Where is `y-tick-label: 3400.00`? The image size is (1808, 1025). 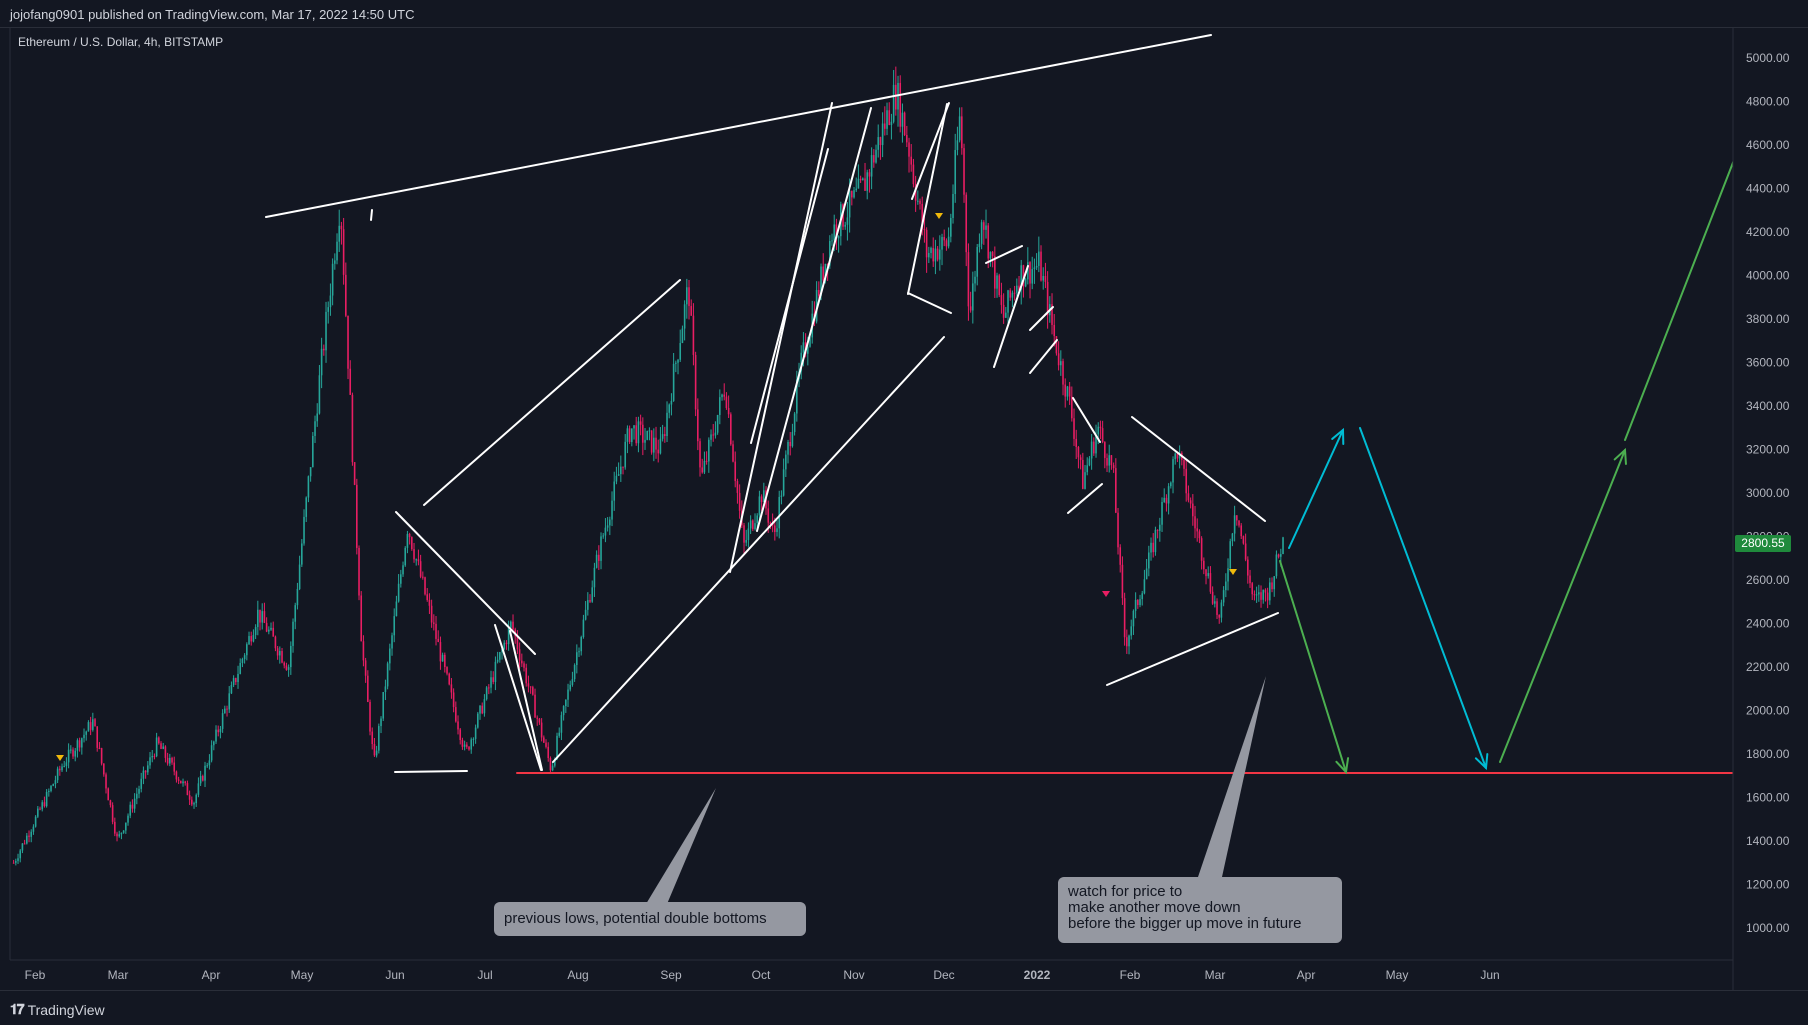
y-tick-label: 3400.00 is located at coordinates (1768, 406).